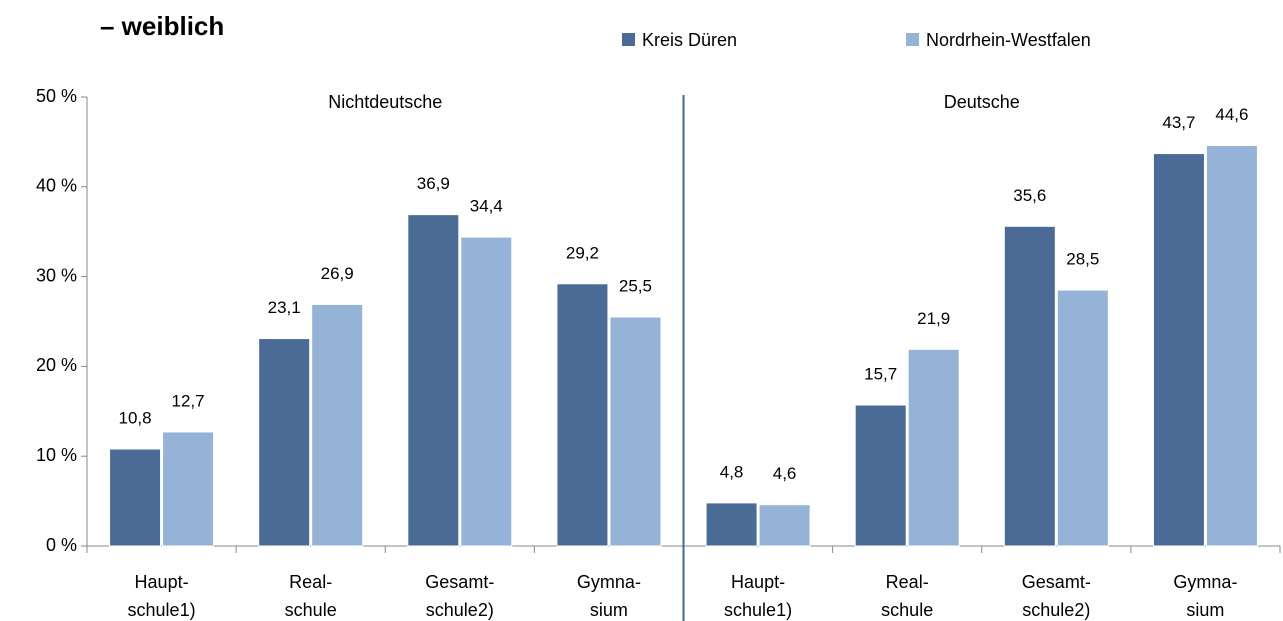  I want to click on value-label: 26,9, so click(337, 273).